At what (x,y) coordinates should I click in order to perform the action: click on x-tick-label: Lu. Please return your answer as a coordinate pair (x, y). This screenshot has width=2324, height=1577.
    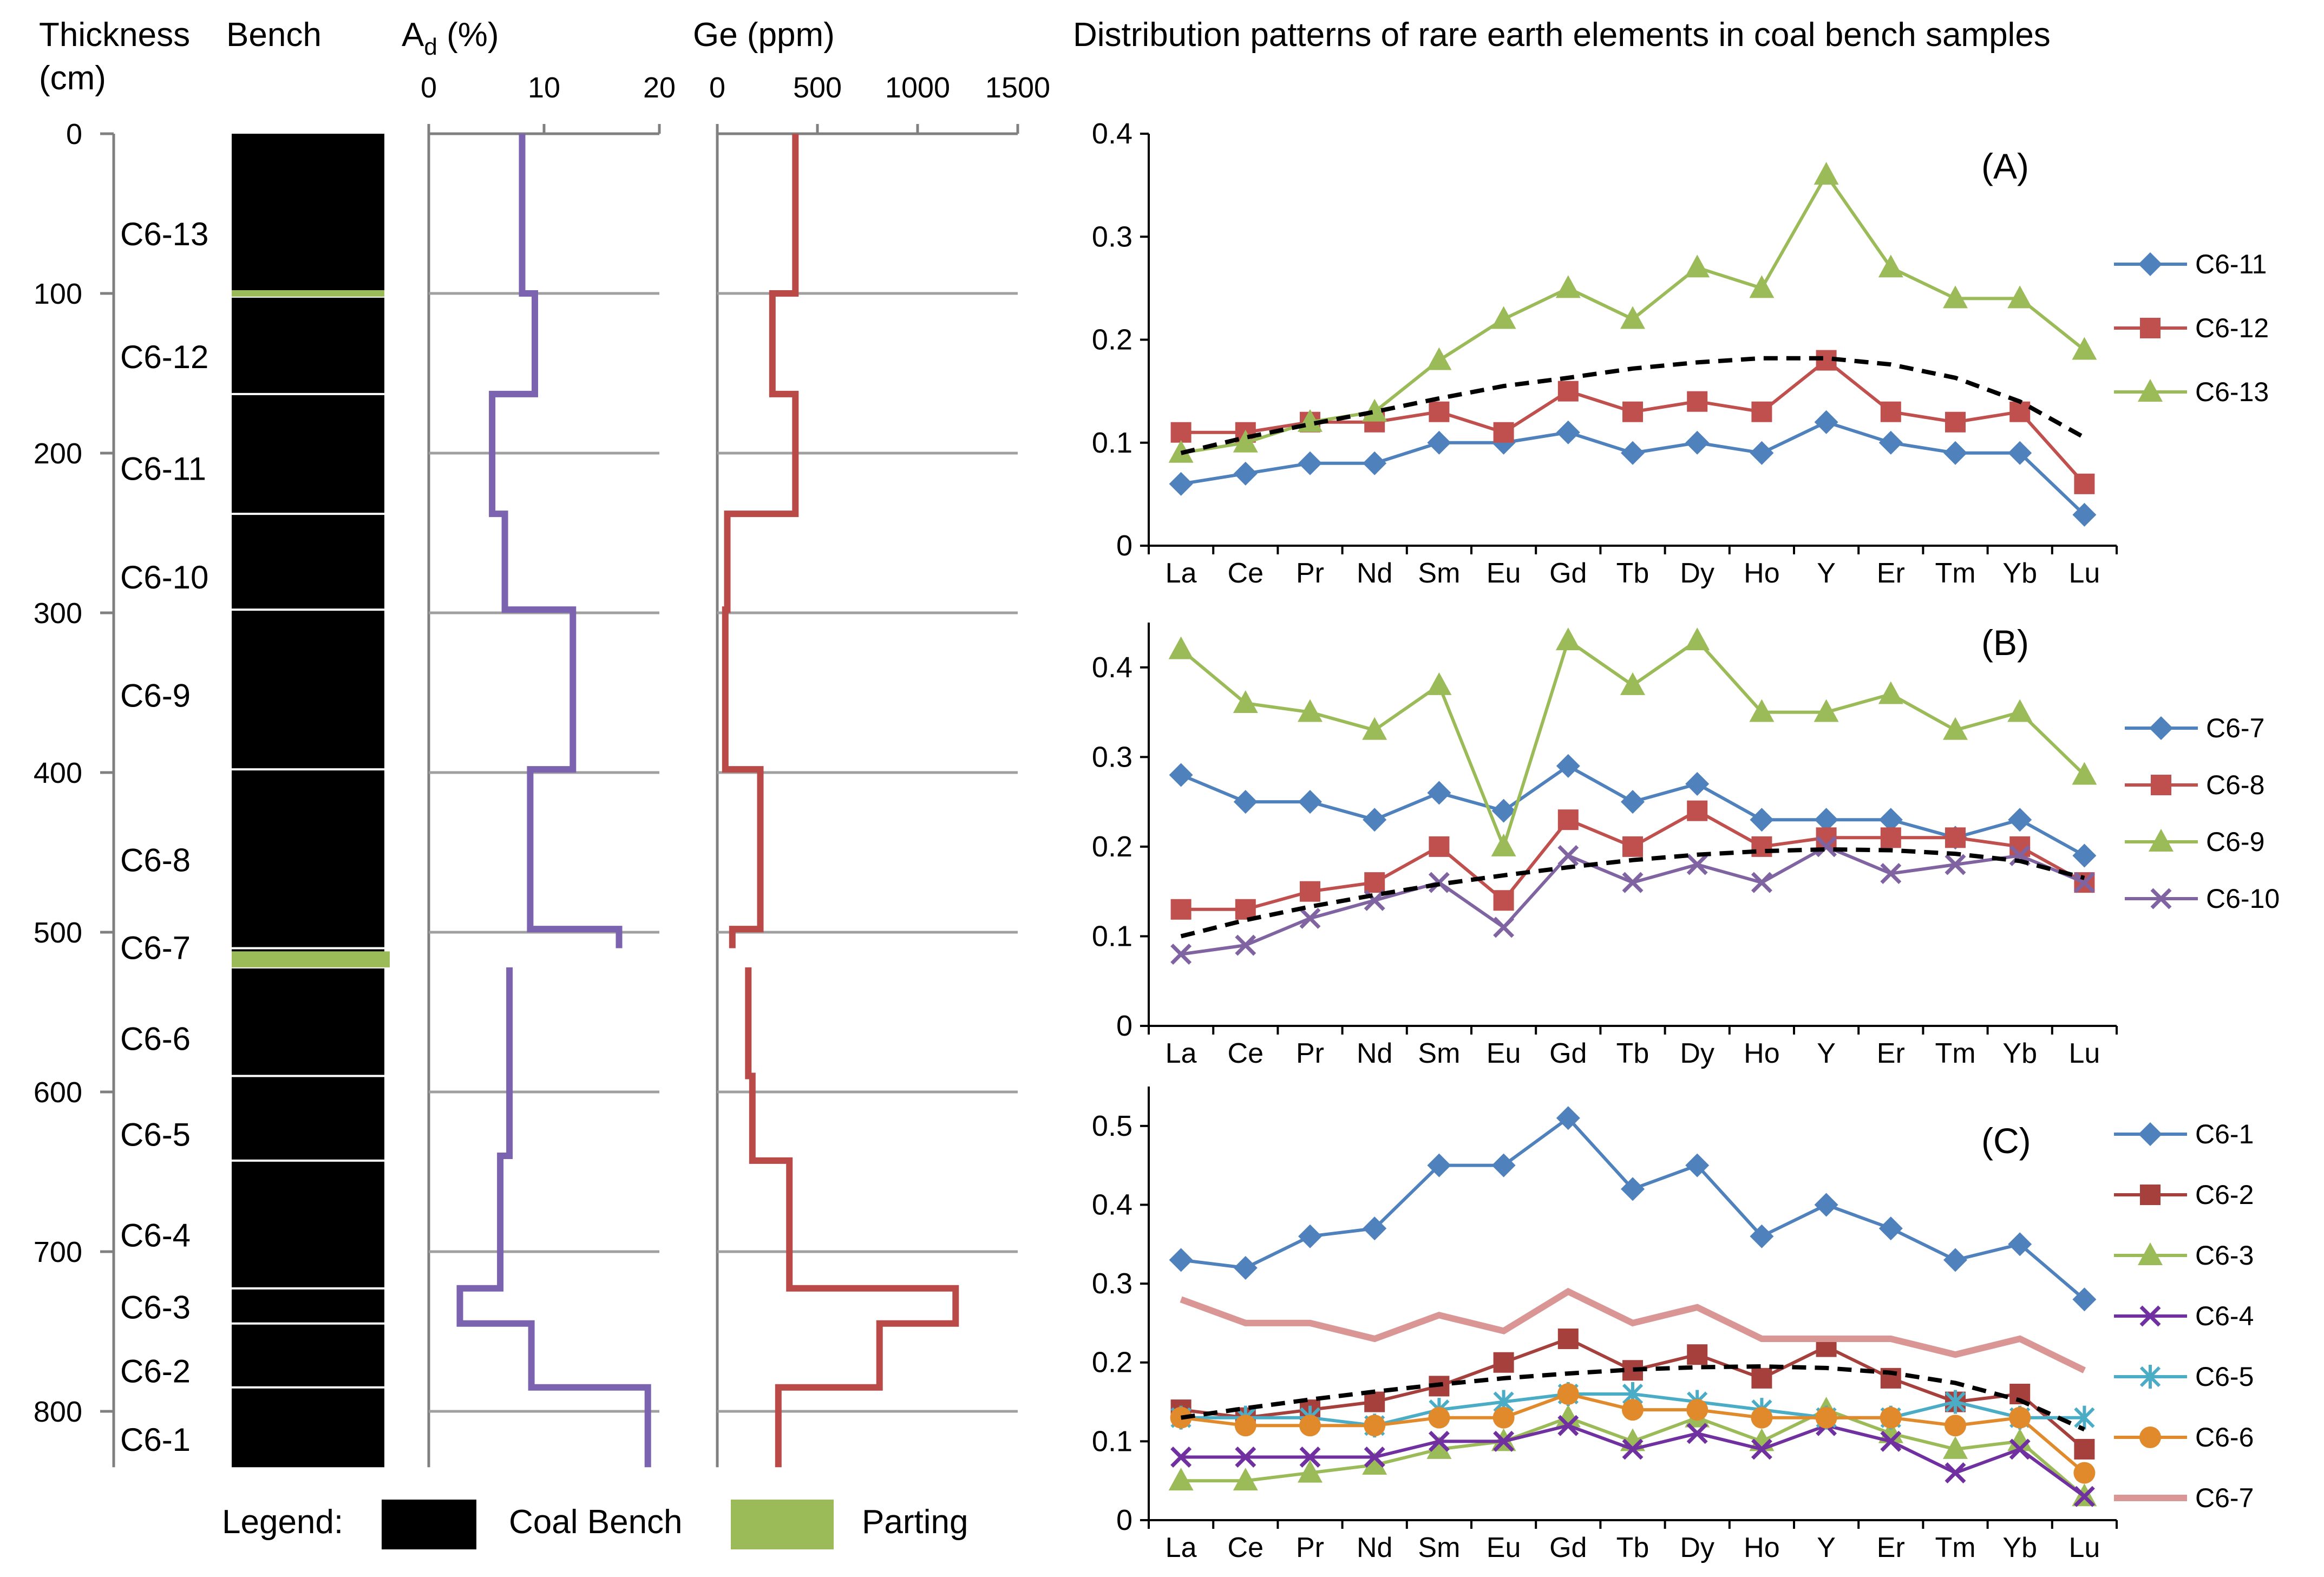
    Looking at the image, I should click on (2084, 1053).